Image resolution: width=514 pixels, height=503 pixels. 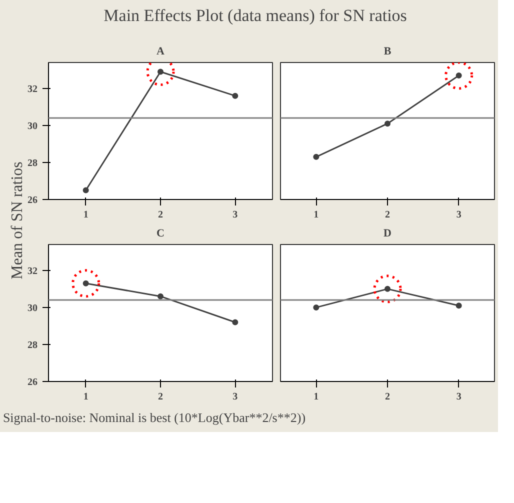 What do you see at coordinates (160, 52) in the screenshot?
I see `x-axis-title: A` at bounding box center [160, 52].